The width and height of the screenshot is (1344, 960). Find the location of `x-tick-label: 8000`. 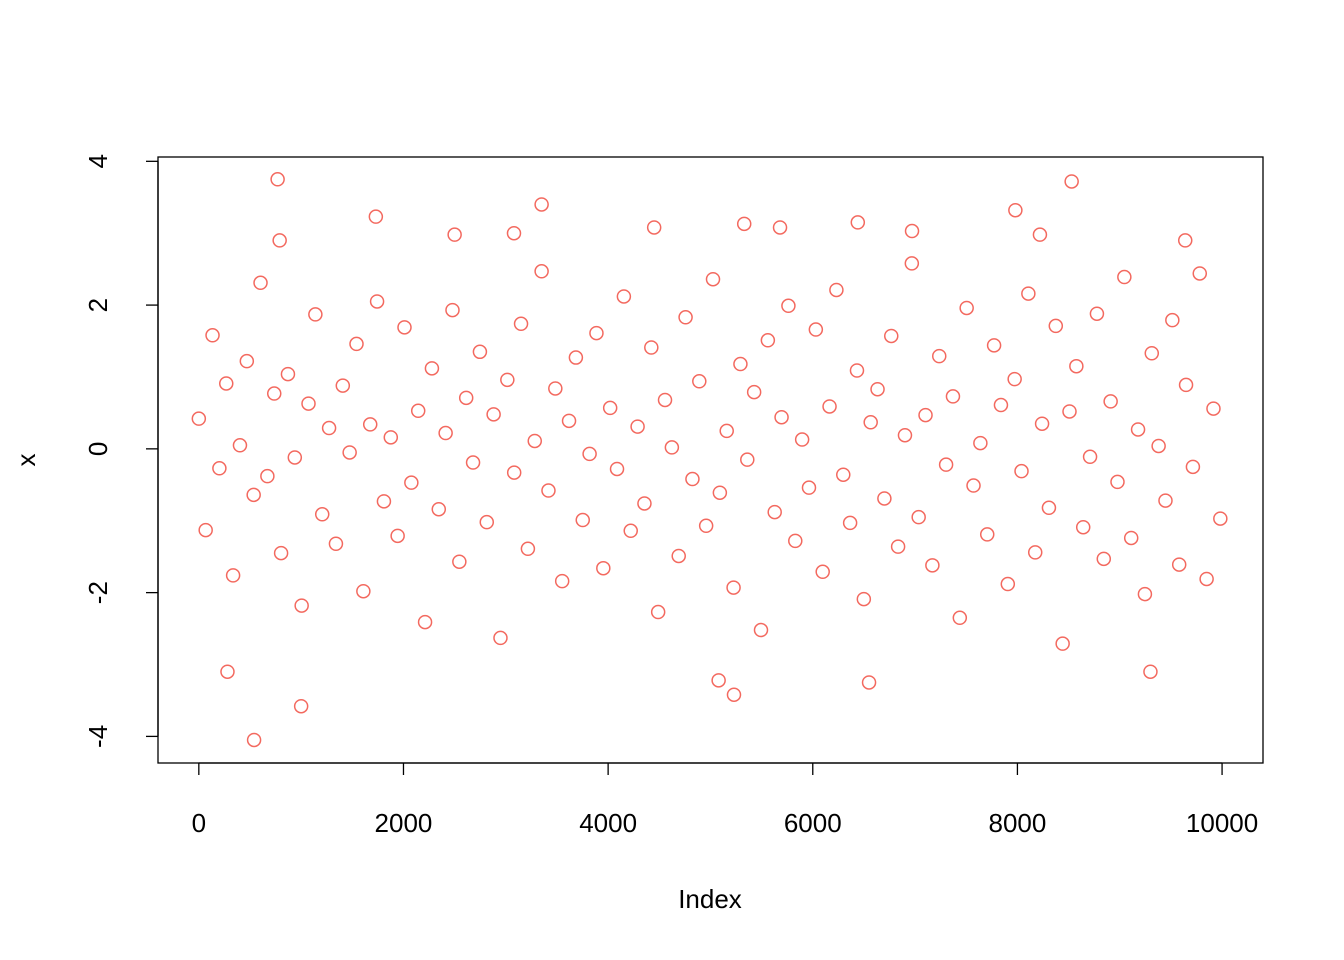

x-tick-label: 8000 is located at coordinates (1017, 823).